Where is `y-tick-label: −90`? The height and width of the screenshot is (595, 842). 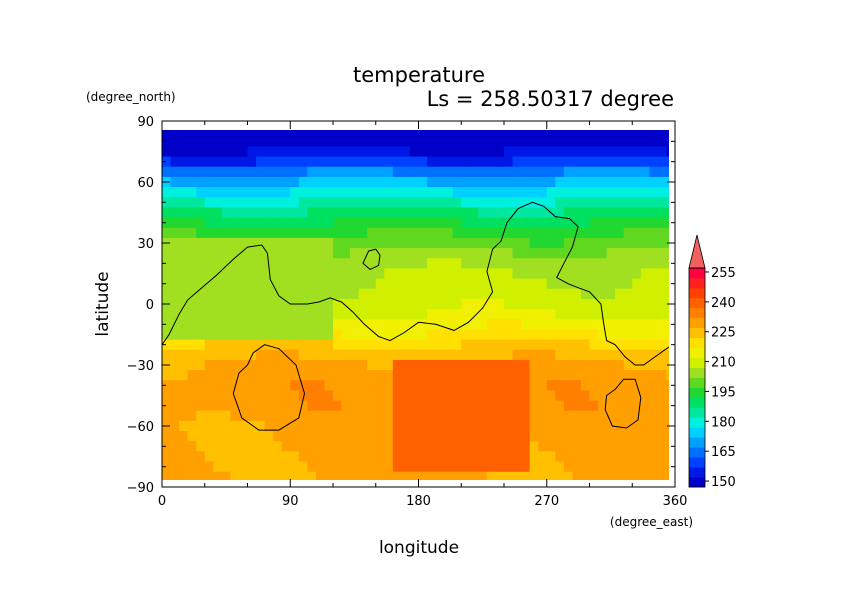 y-tick-label: −90 is located at coordinates (140, 488).